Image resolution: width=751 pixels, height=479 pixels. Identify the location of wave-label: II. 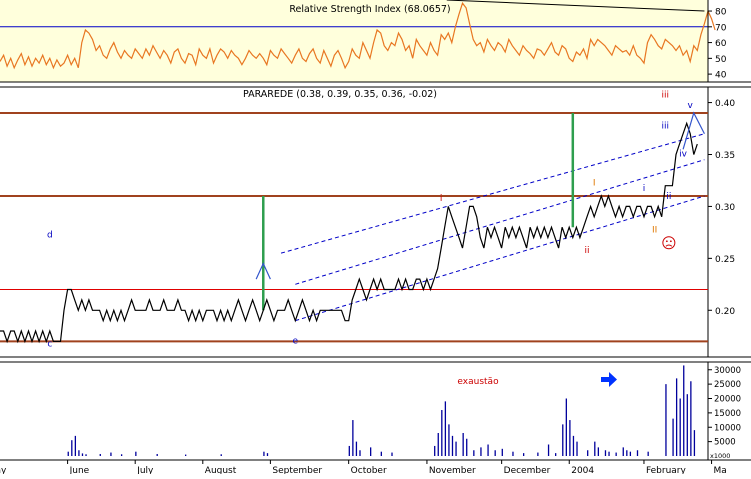
(654, 230).